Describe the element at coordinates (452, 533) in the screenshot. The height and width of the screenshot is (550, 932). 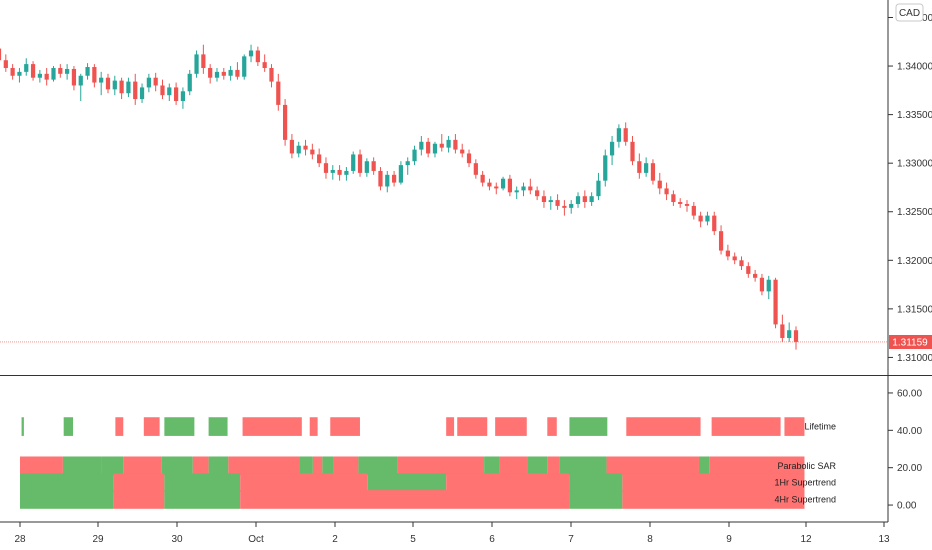
I see `time-axis-ticks: 28 29 30 Oct 2 5 6 7 8 9 12 13` at that location.